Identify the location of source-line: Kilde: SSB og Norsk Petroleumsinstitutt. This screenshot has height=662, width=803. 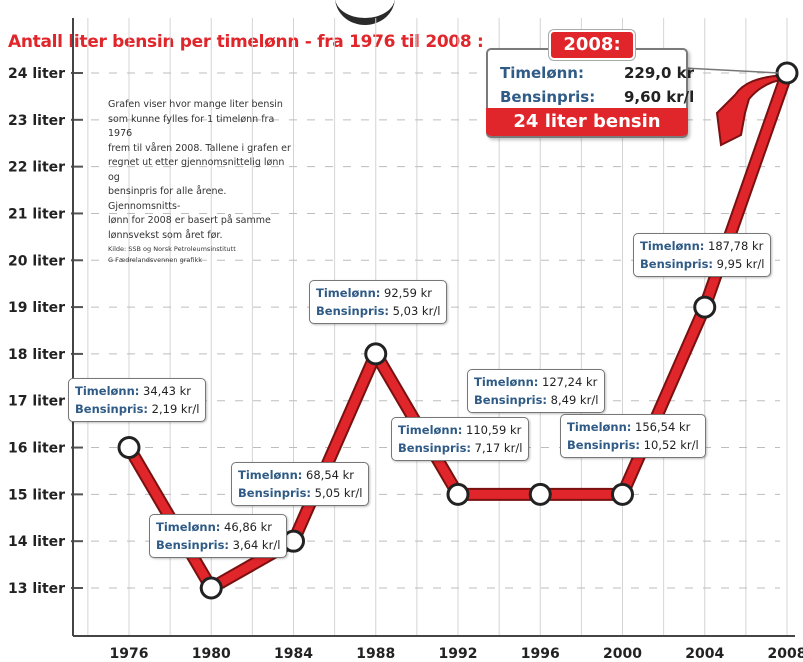
(172, 249).